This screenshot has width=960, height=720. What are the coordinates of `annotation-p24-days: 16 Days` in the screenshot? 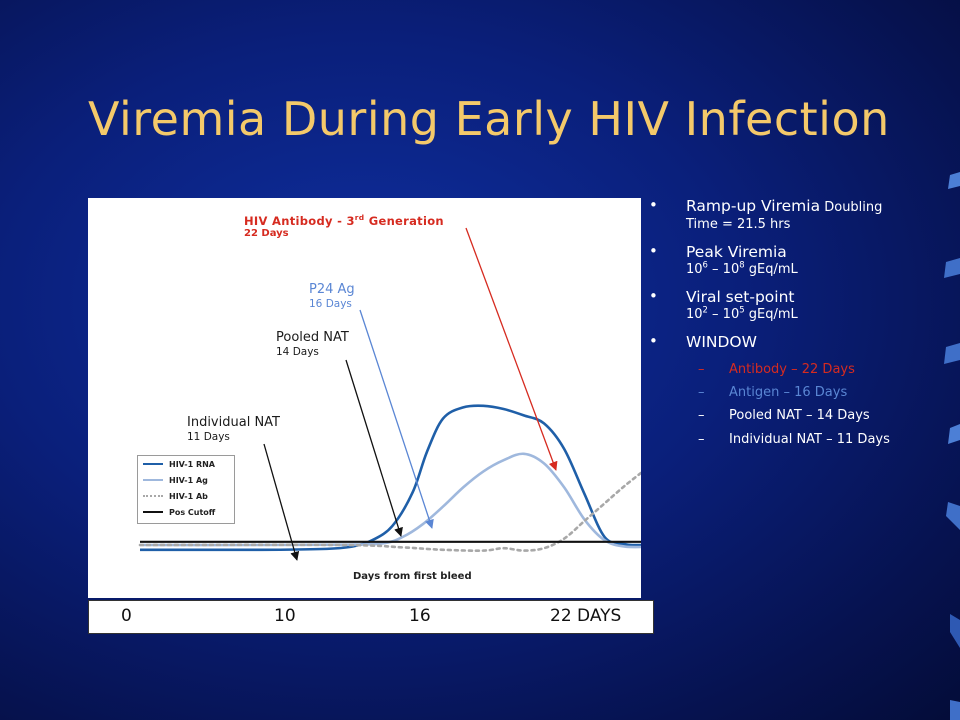 It's located at (330, 304).